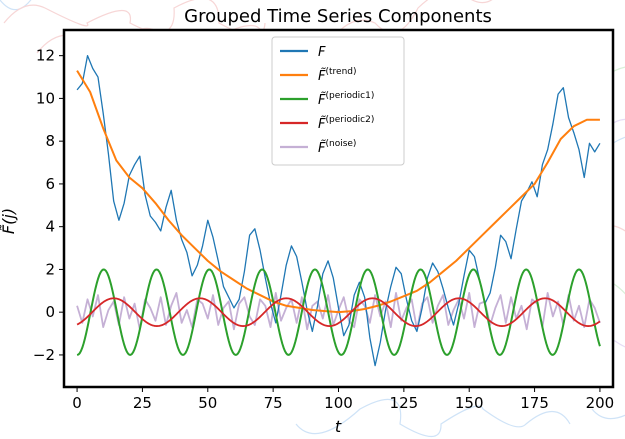 The width and height of the screenshot is (625, 439). I want to click on legend-label: F̃(noise), so click(337, 147).